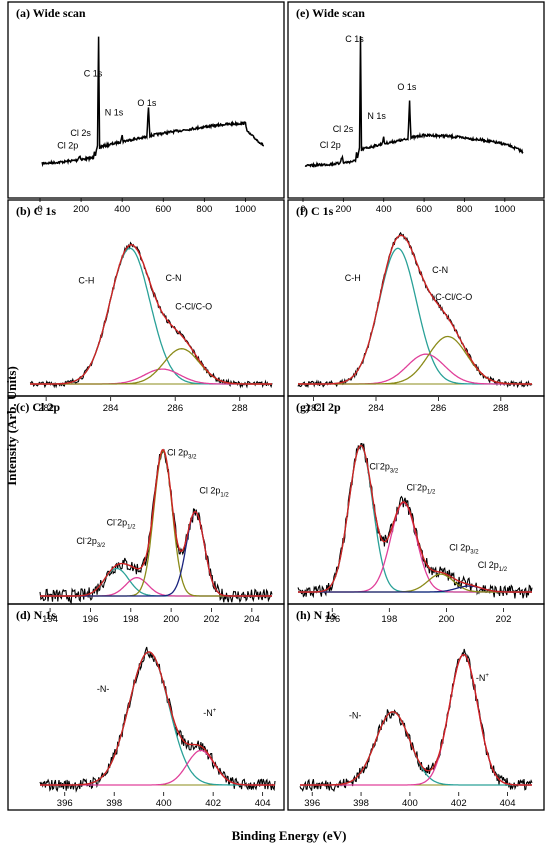 Image resolution: width=550 pixels, height=847 pixels. I want to click on x-tick-label: 402, so click(459, 803).